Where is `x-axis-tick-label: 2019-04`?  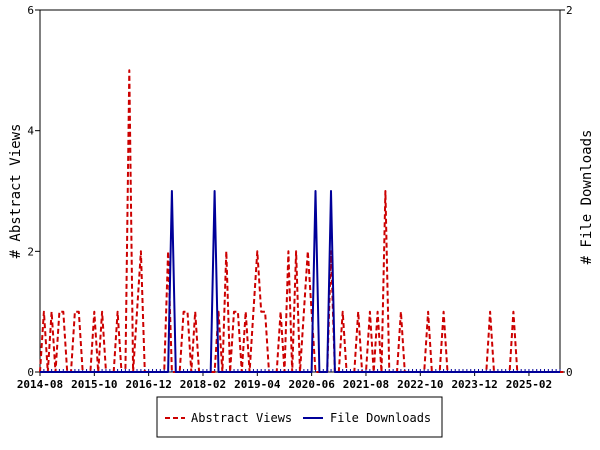 x-axis-tick-label: 2019-04 is located at coordinates (257, 384).